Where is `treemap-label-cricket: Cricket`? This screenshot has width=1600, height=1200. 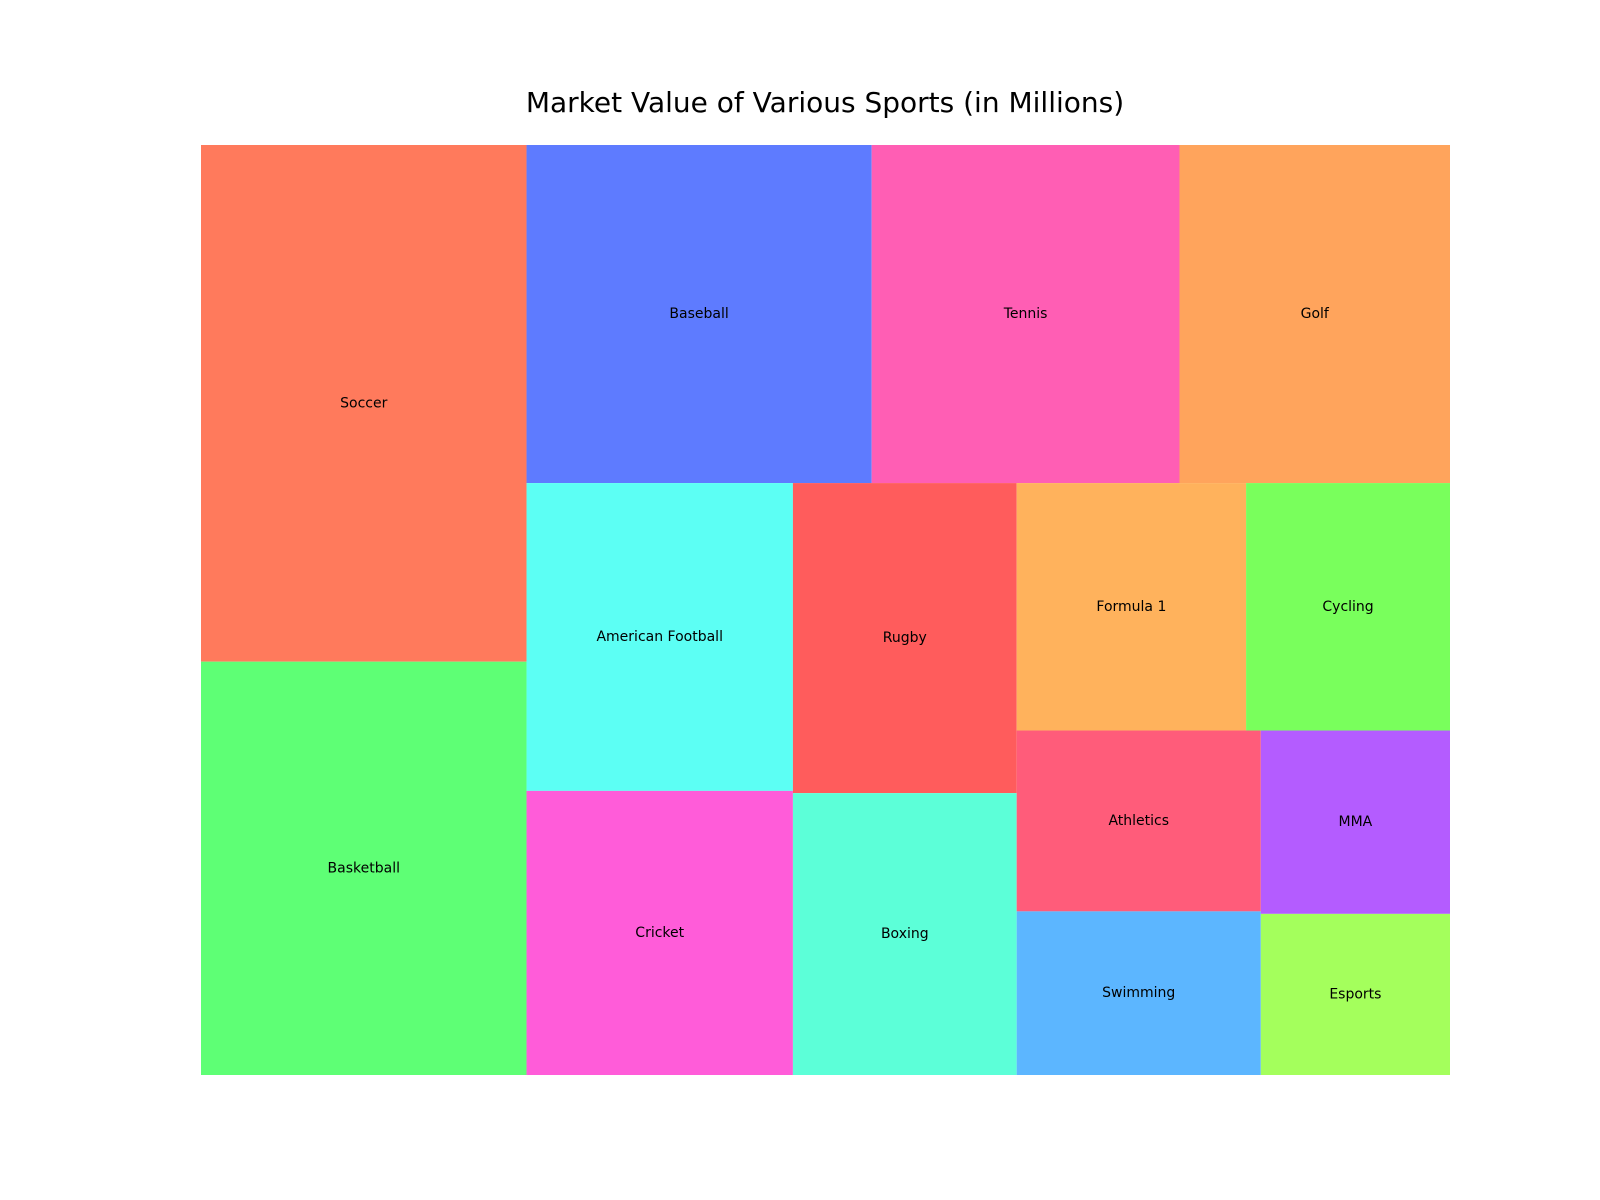 treemap-label-cricket: Cricket is located at coordinates (659, 933).